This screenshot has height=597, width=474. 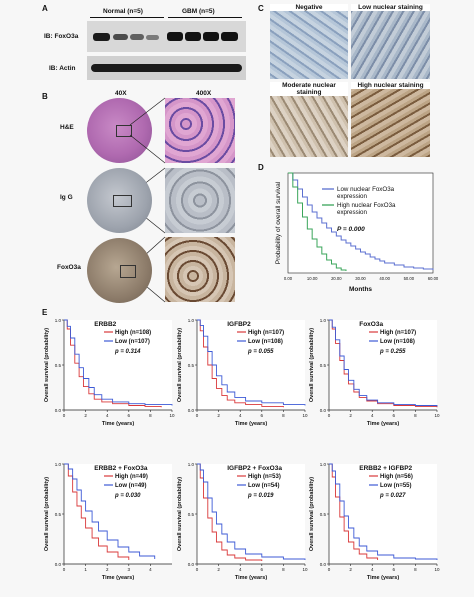 What do you see at coordinates (312, 278) in the screenshot?
I see `x-tick-label: 10.00` at bounding box center [312, 278].